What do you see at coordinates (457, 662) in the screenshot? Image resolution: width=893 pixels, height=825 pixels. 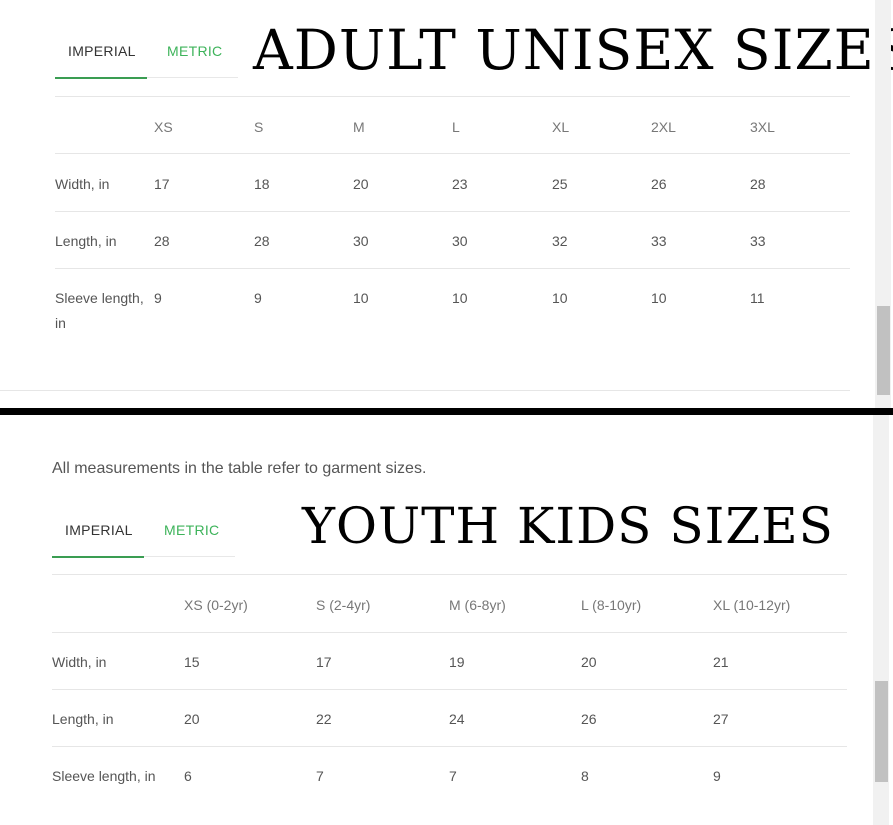 I see `table-cell: 19` at bounding box center [457, 662].